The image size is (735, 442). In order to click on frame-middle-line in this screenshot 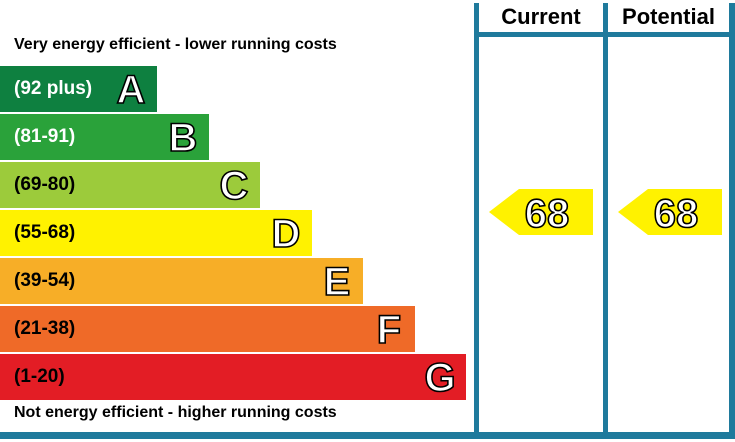, I will do `click(605, 221)`.